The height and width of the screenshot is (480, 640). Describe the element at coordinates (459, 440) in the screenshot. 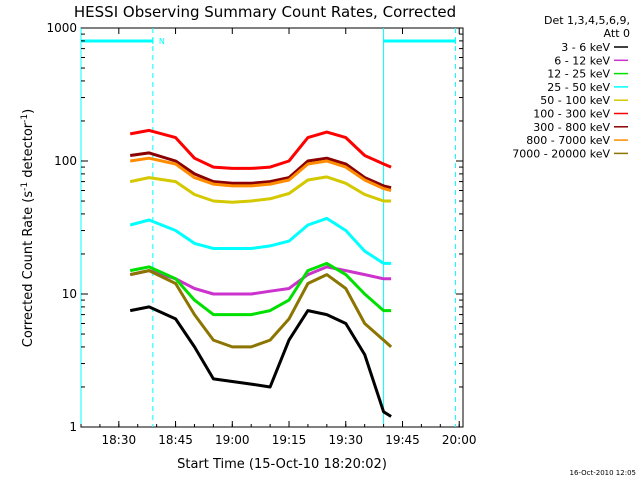

I see `x-tick-label: 20:00` at that location.